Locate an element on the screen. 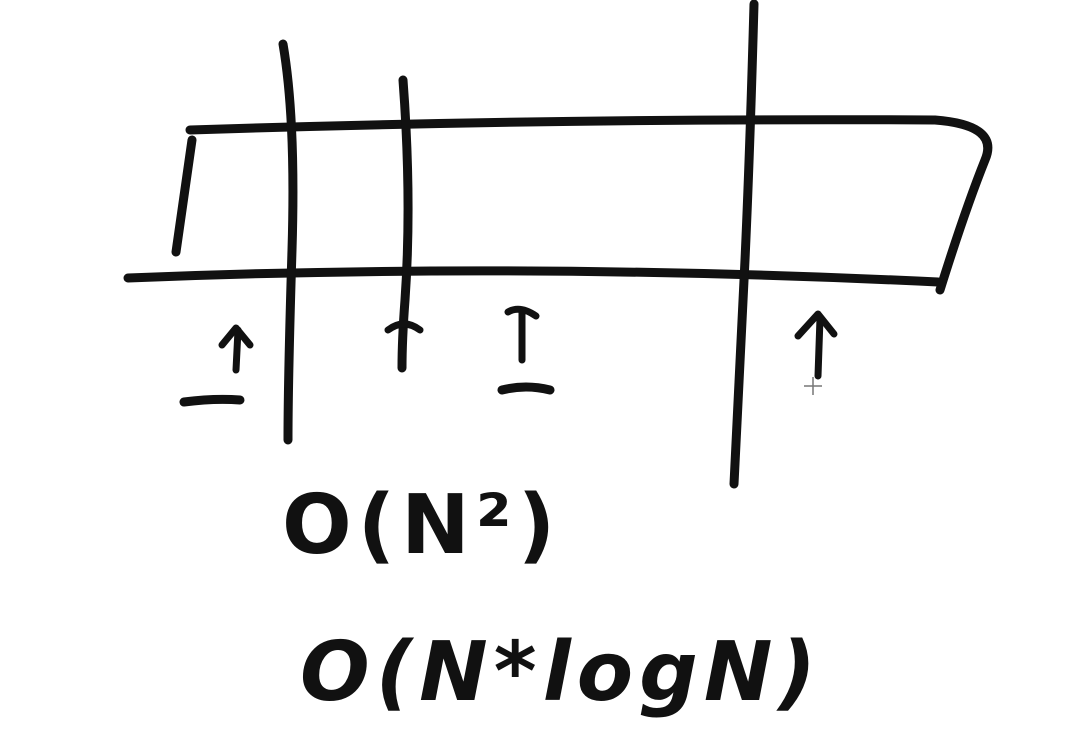  pointer-arrows is located at coordinates (508, 356).